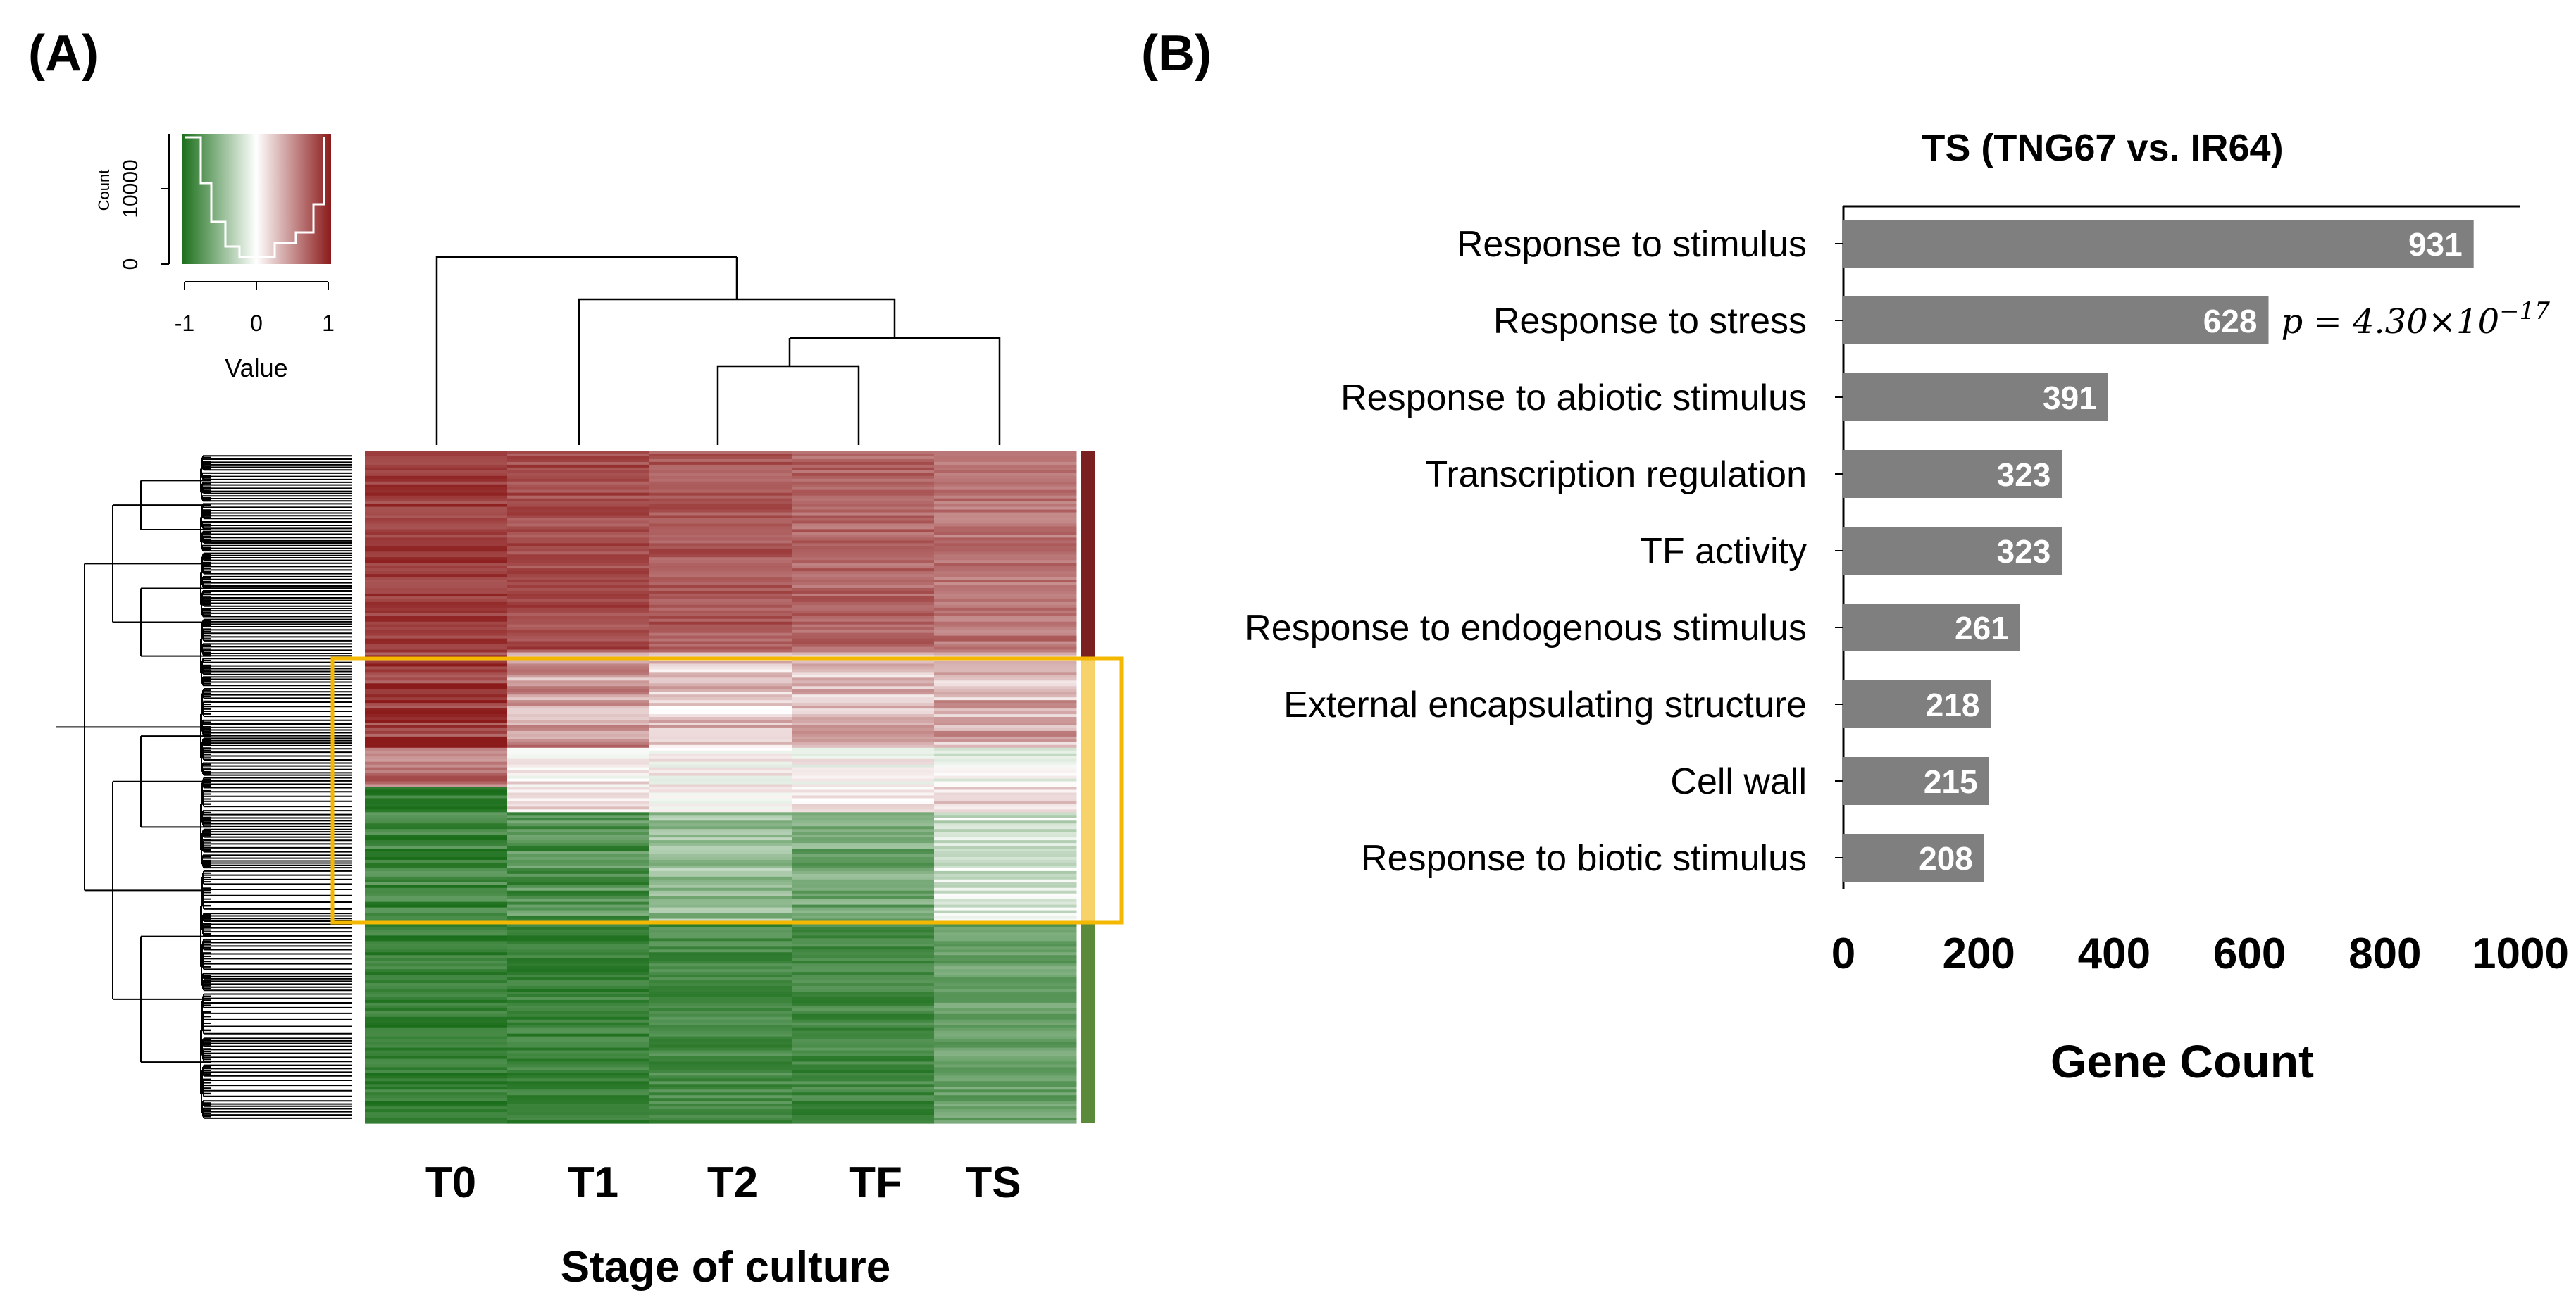 The image size is (2576, 1312). I want to click on color-key-ytick-label-0: 0, so click(130, 264).